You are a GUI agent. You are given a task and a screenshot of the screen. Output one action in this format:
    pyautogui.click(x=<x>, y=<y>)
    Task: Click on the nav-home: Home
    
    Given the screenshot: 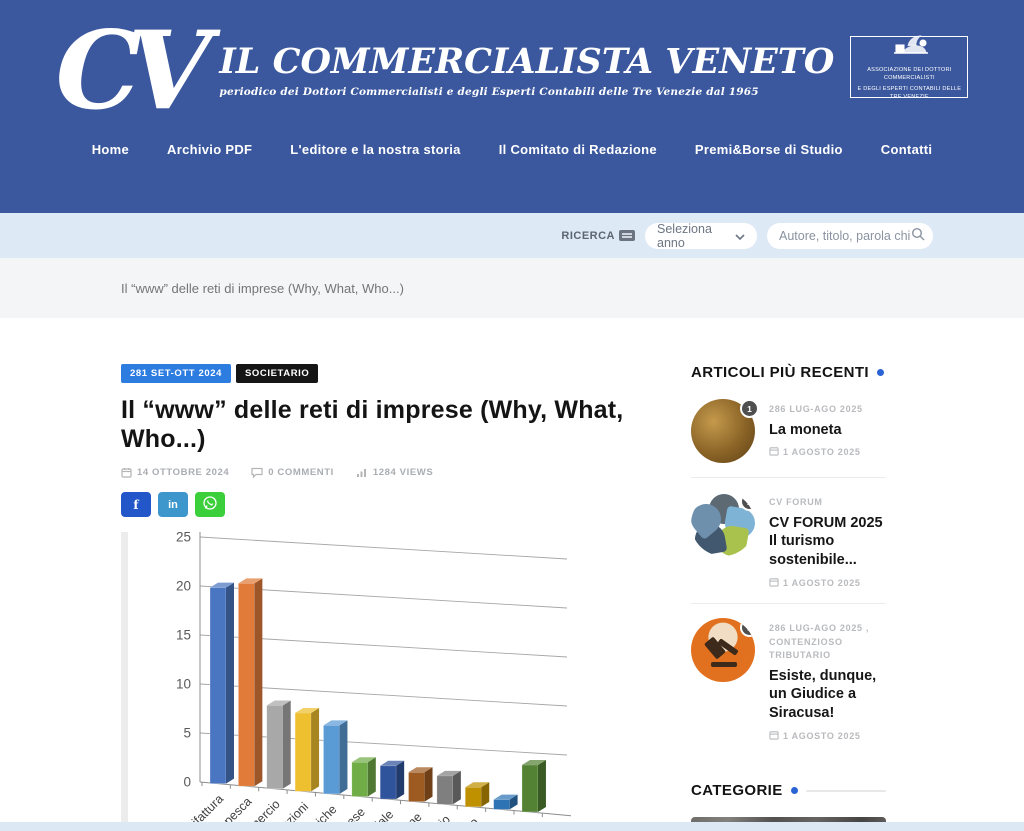 What is the action you would take?
    pyautogui.click(x=110, y=149)
    